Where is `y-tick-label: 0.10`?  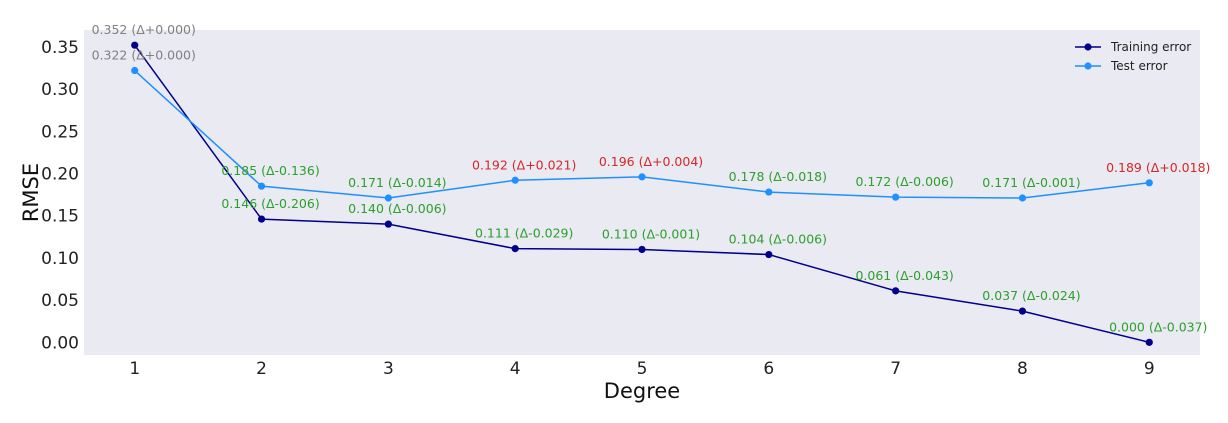 y-tick-label: 0.10 is located at coordinates (60, 259).